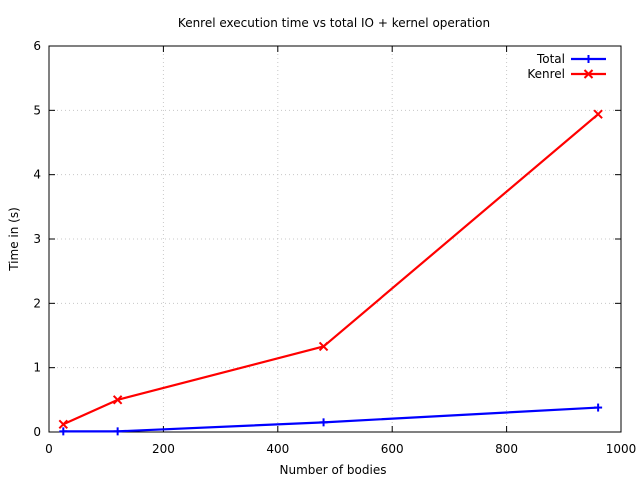 The image size is (640, 484). What do you see at coordinates (37, 175) in the screenshot?
I see `y-tick-label: 4` at bounding box center [37, 175].